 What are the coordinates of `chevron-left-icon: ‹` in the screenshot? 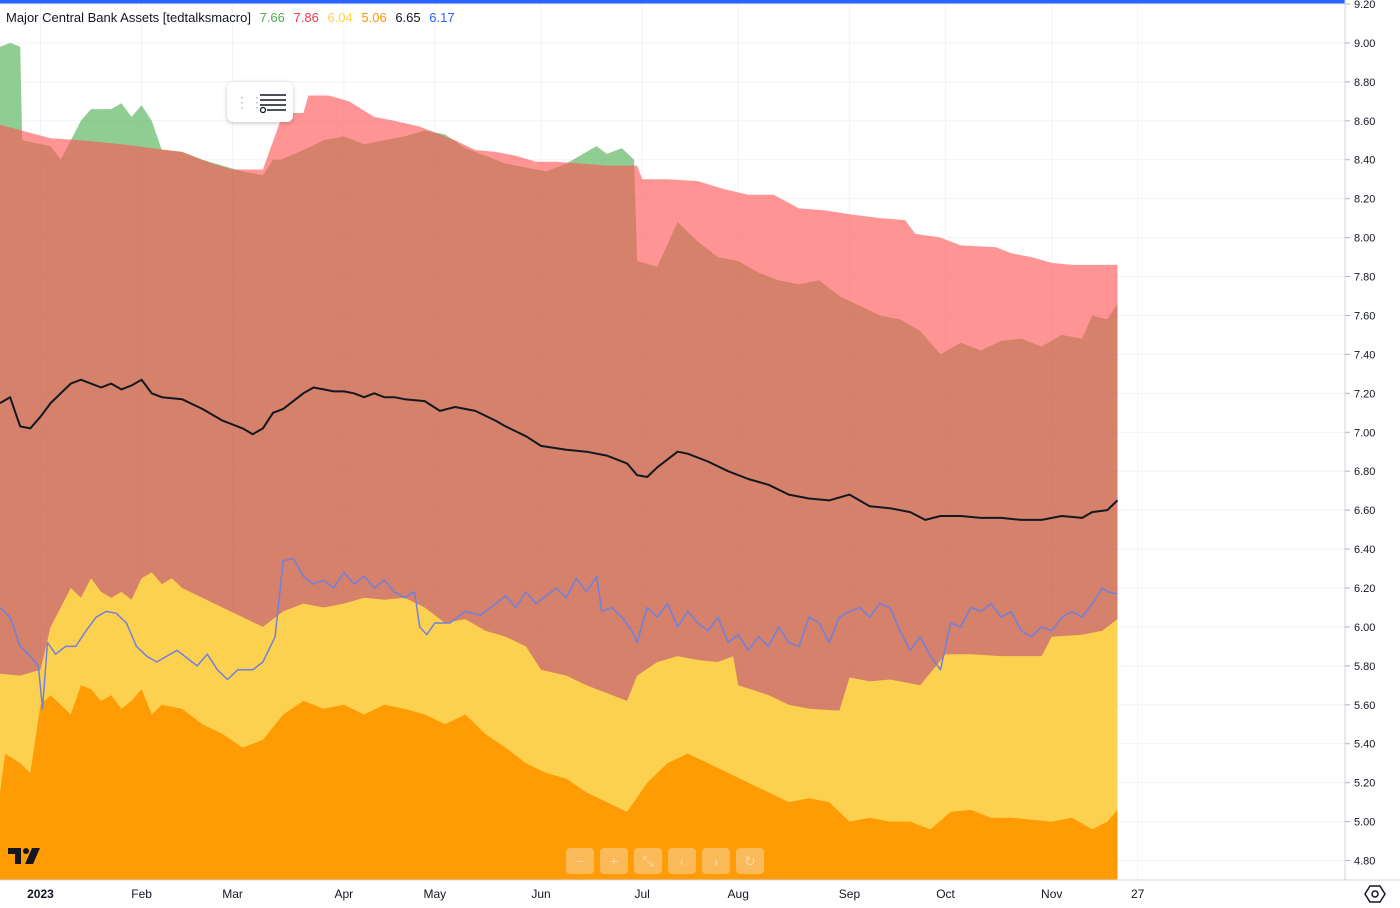 It's located at (682, 861).